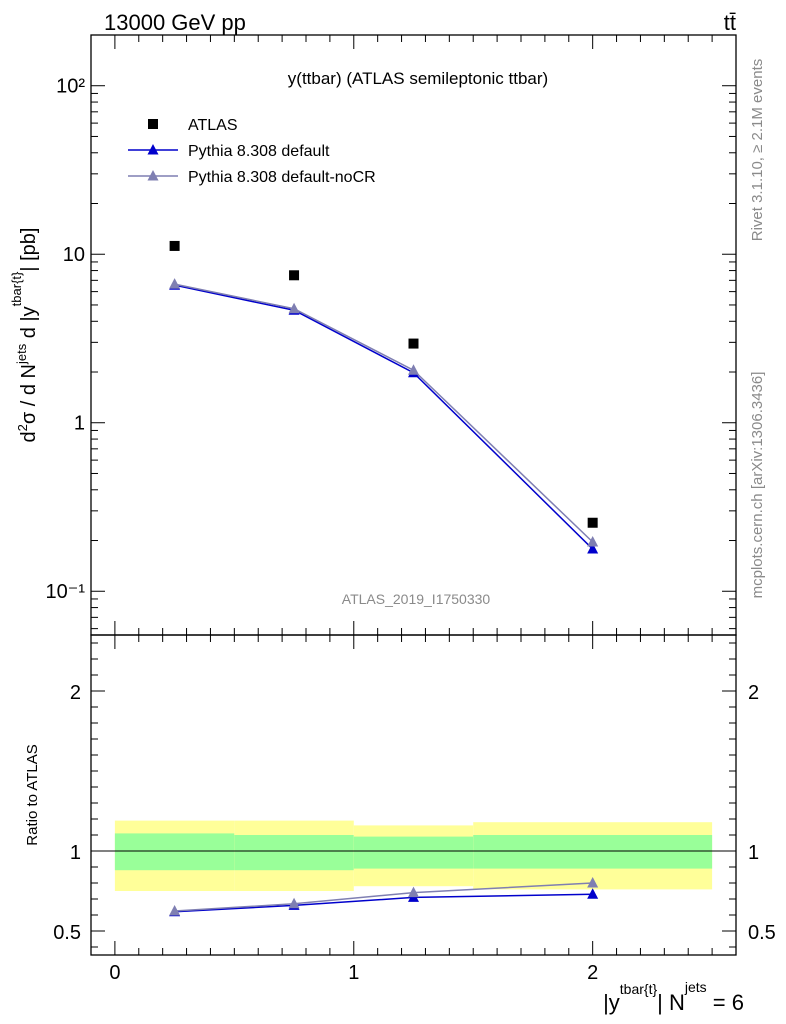 The width and height of the screenshot is (786, 1024). What do you see at coordinates (32, 794) in the screenshot?
I see `ratio-y-axis-label: Ratio to ATLAS` at bounding box center [32, 794].